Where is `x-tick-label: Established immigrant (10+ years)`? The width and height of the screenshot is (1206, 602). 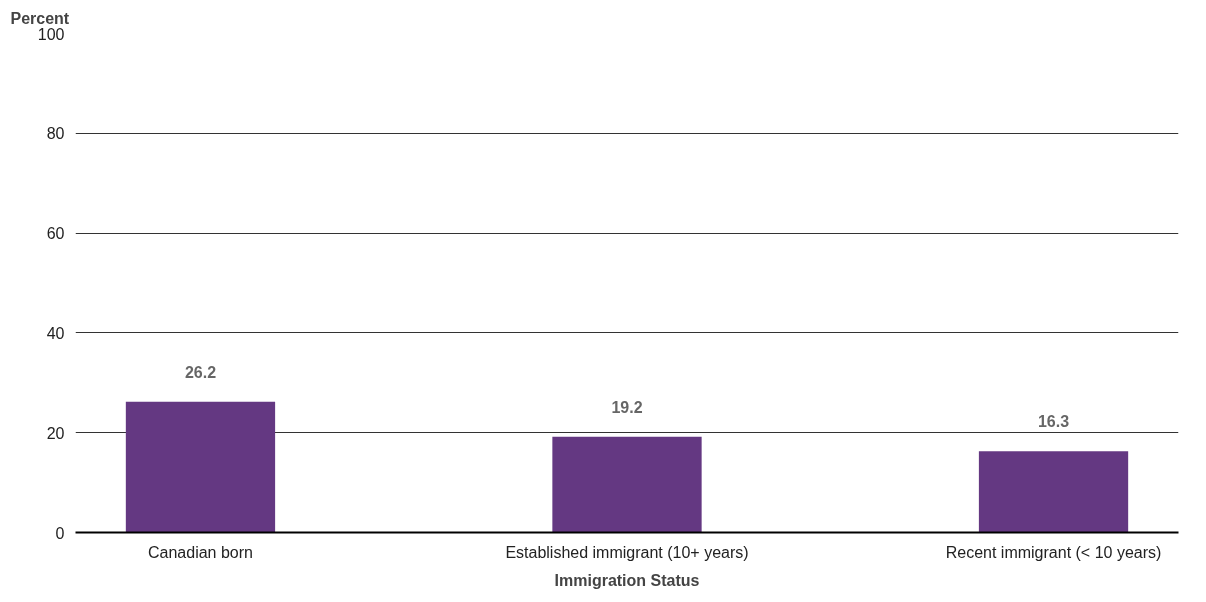
x-tick-label: Established immigrant (10+ years) is located at coordinates (627, 552).